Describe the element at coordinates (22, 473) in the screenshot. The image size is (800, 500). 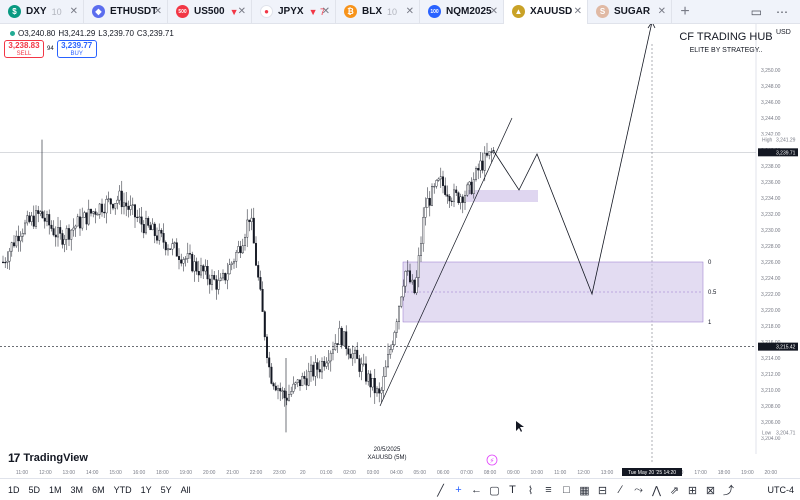
I see `x-tick-label: 11:00` at that location.